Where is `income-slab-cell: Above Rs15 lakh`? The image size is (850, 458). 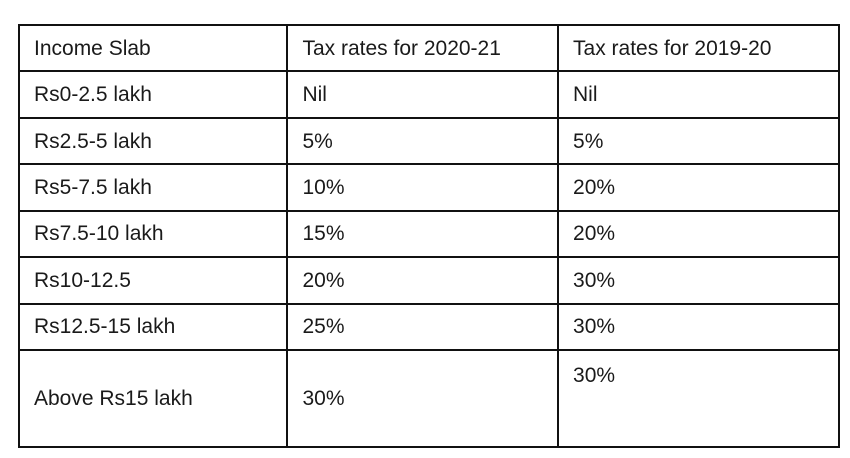 income-slab-cell: Above Rs15 lakh is located at coordinates (153, 398).